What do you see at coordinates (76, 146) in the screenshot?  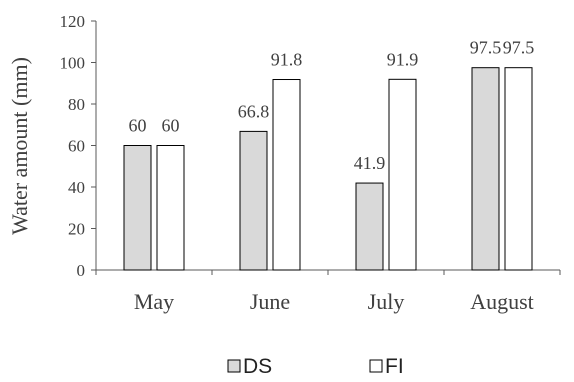 I see `y-tick-label: 60` at bounding box center [76, 146].